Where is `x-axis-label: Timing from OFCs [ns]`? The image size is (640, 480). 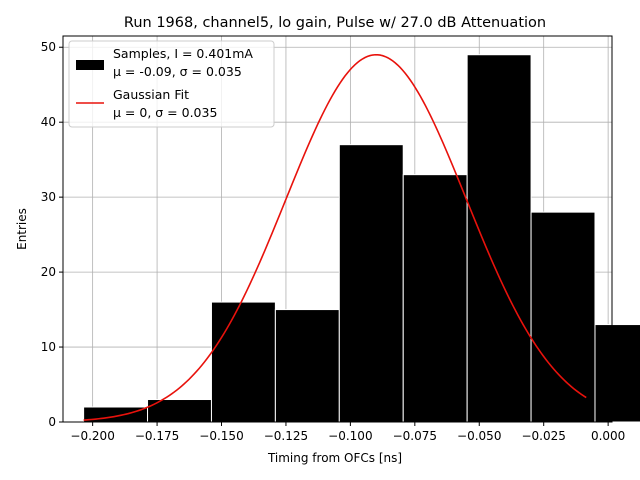 x-axis-label: Timing from OFCs [ns] is located at coordinates (334, 458).